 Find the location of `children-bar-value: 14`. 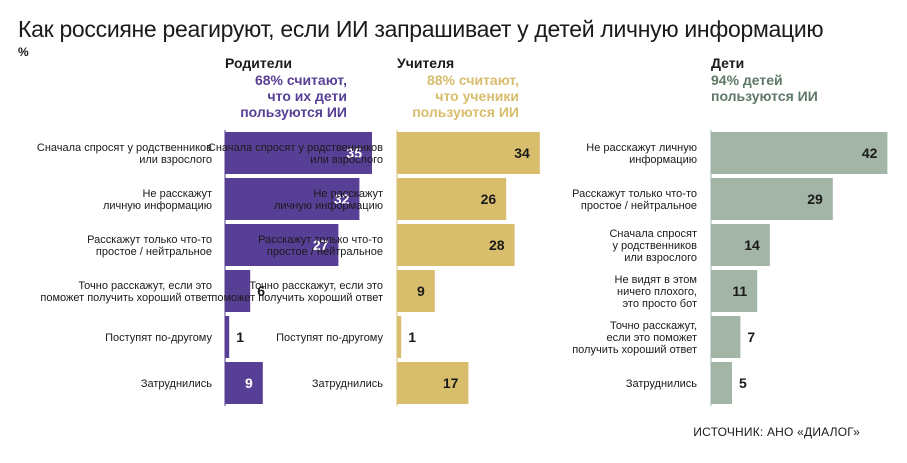

children-bar-value: 14 is located at coordinates (752, 245).